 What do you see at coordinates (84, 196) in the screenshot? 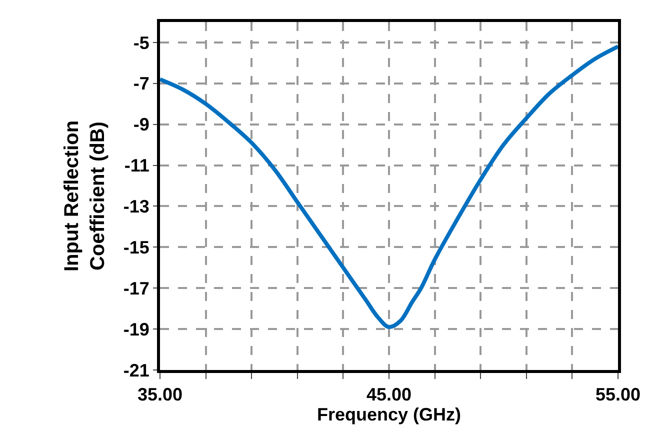
I see `y-axis-title: Input Reflection Coefficient (dB)` at bounding box center [84, 196].